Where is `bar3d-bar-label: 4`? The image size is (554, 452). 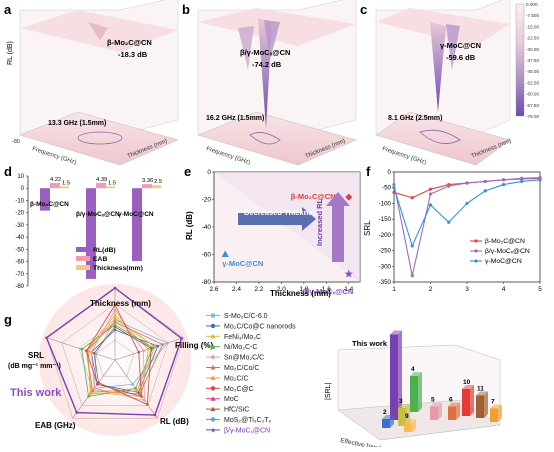
bar3d-bar-label: 4 is located at coordinates (413, 369).